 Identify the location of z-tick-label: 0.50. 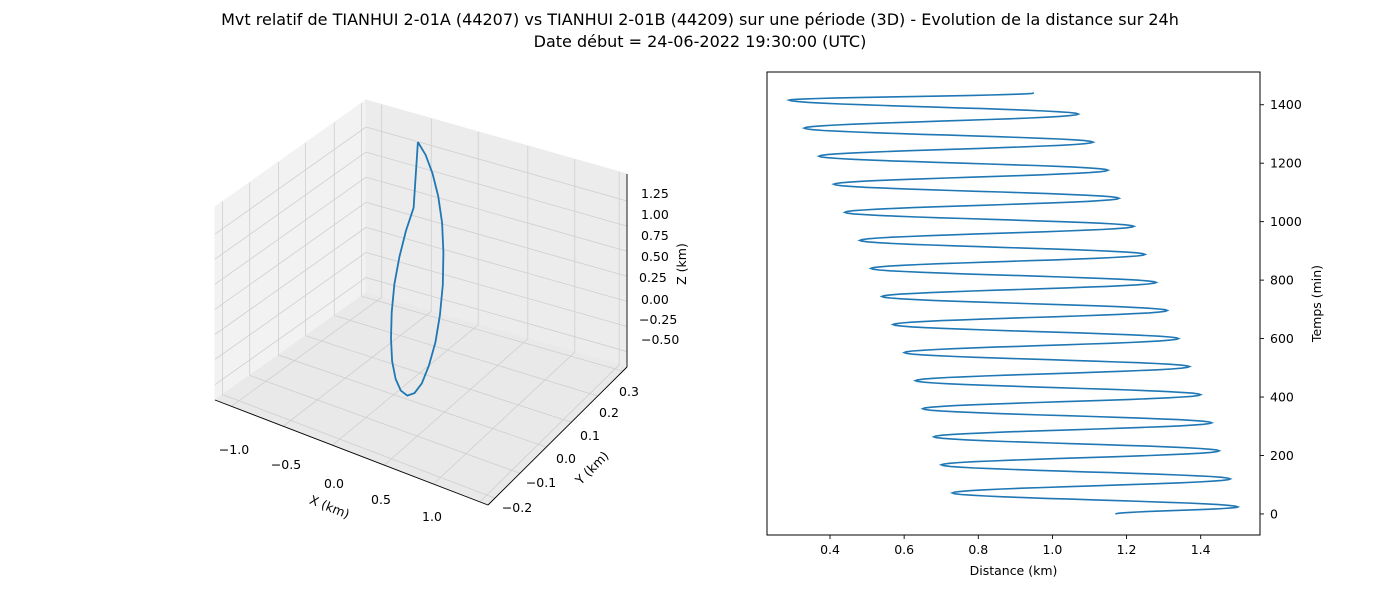
(655, 256).